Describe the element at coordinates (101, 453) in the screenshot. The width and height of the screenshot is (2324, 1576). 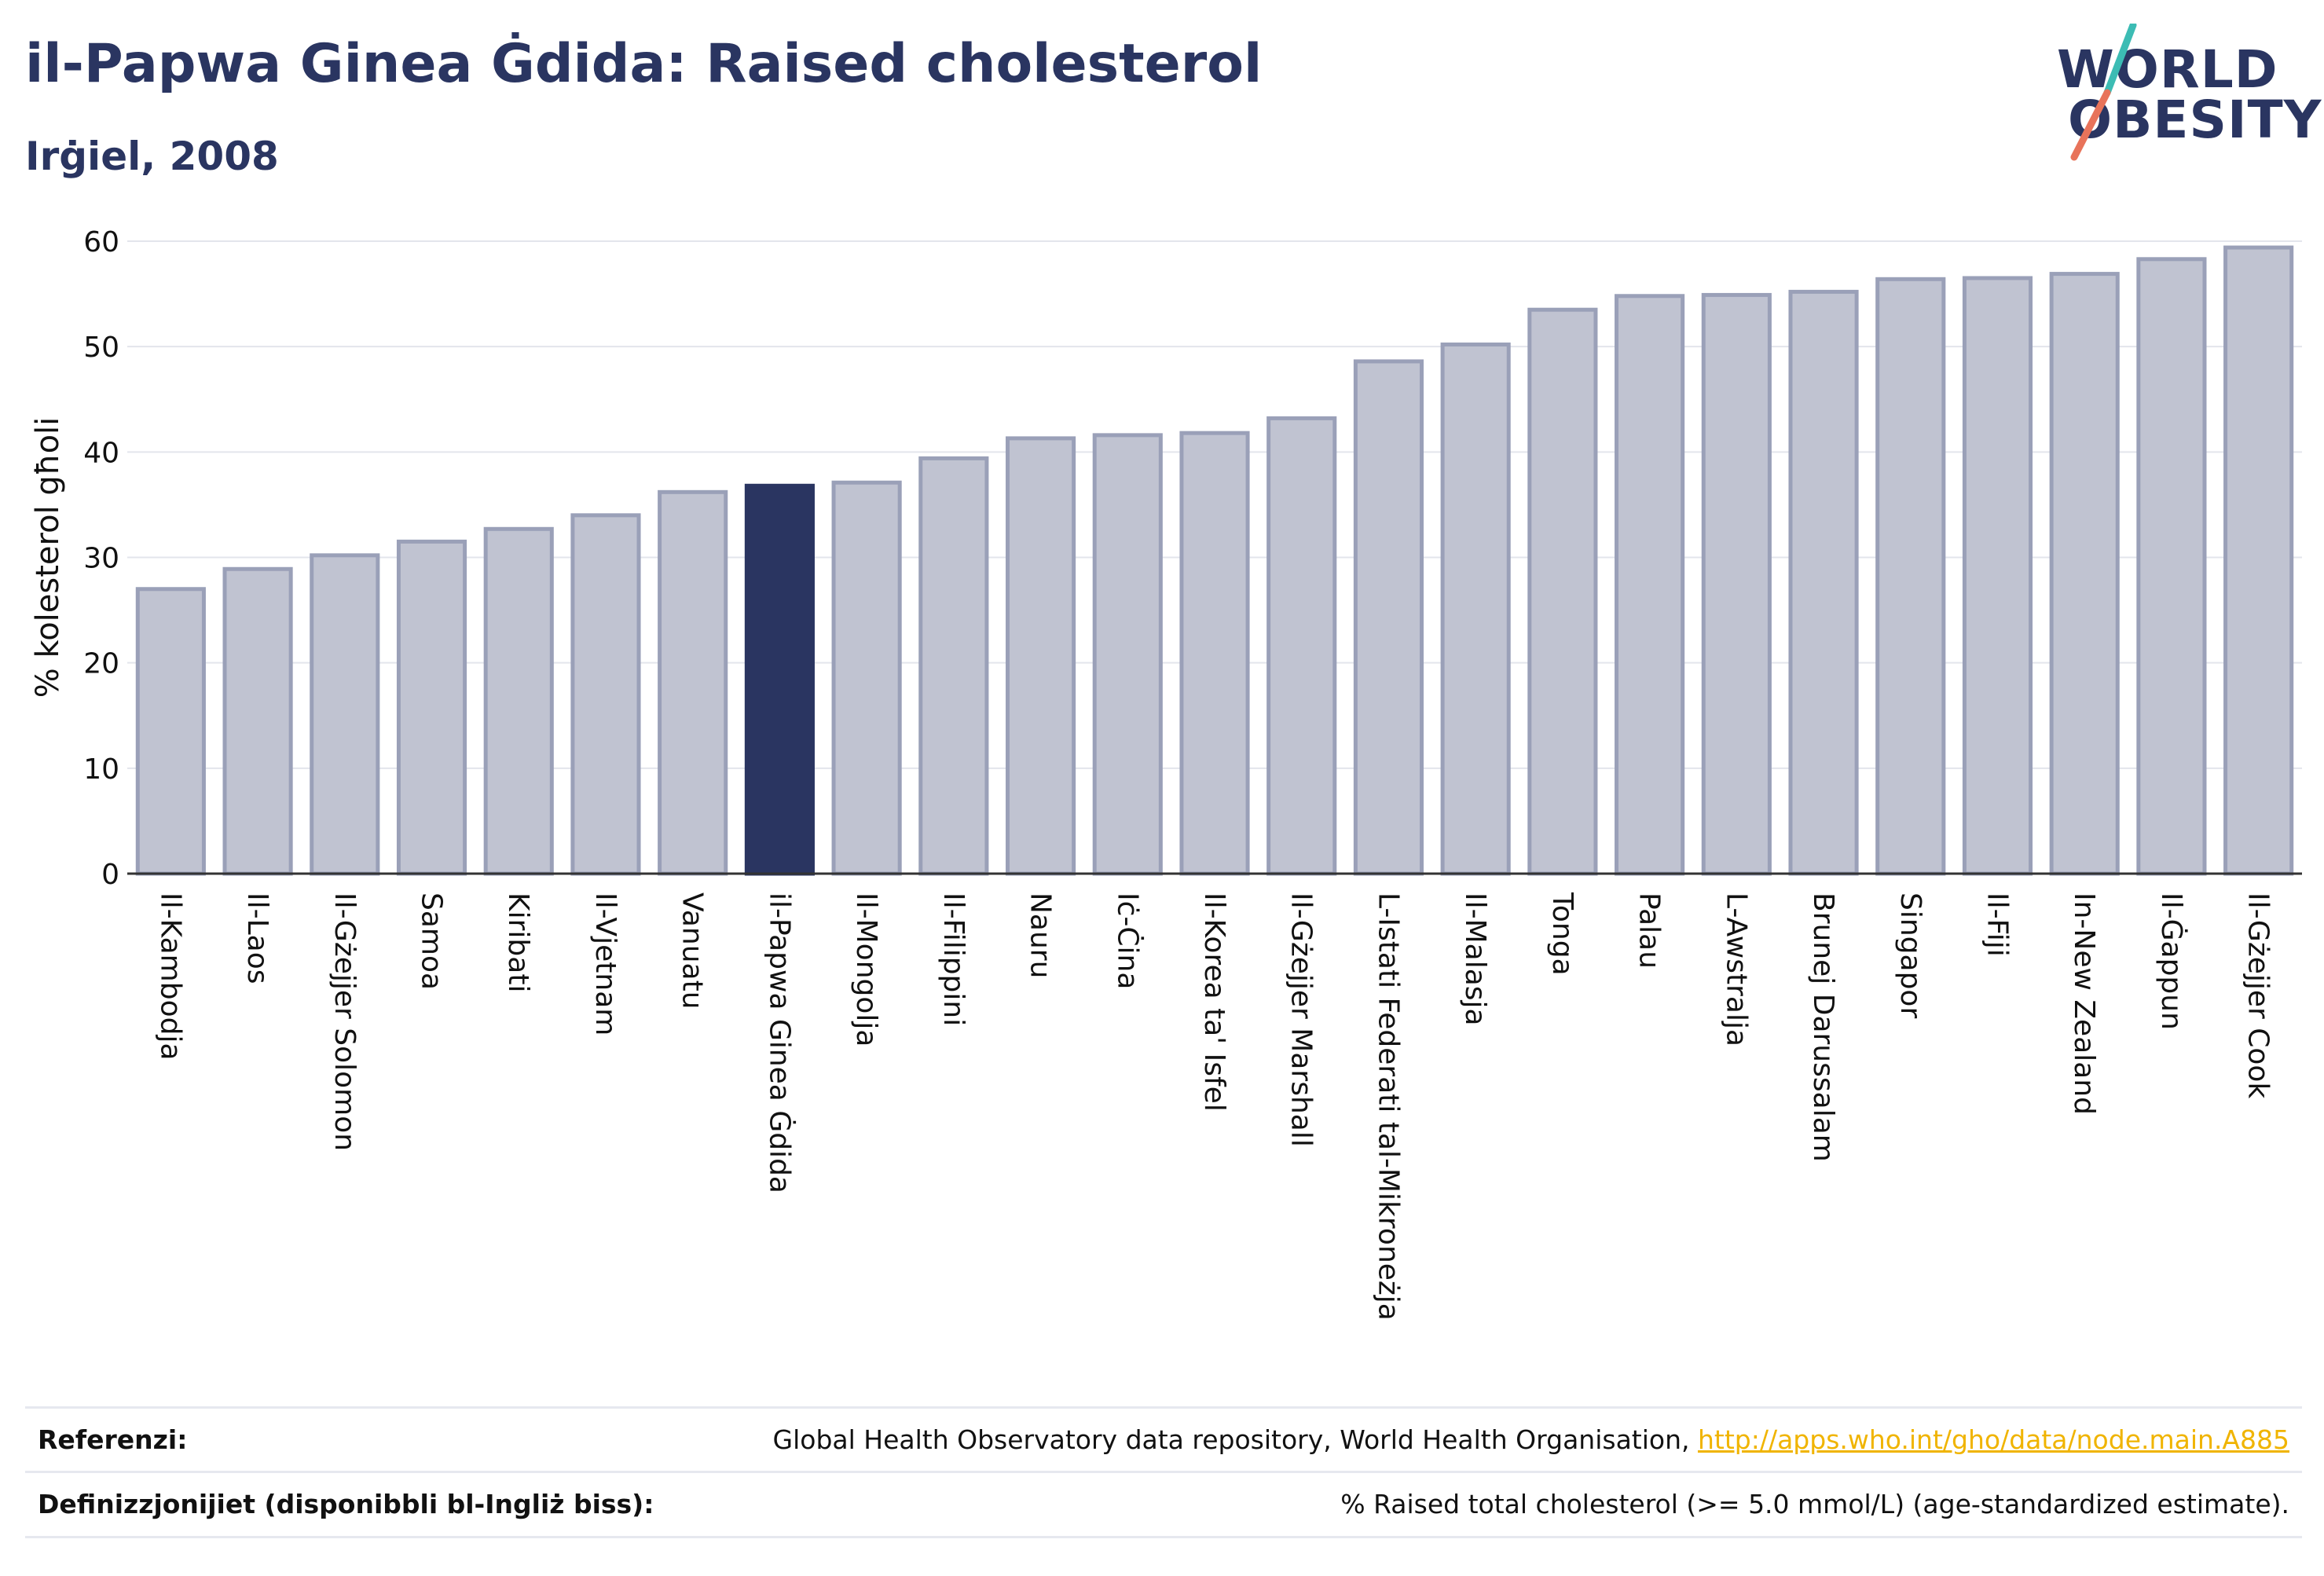
I see `y-tick-label: 40` at that location.